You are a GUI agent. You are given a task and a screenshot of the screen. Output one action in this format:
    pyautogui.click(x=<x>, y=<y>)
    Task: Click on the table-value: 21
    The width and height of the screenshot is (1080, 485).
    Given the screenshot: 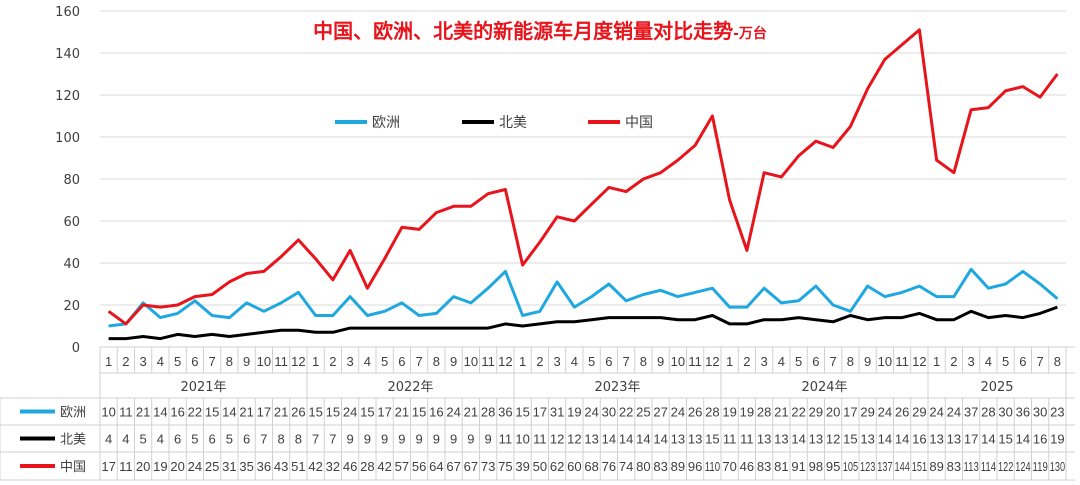 What is the action you would take?
    pyautogui.click(x=402, y=412)
    